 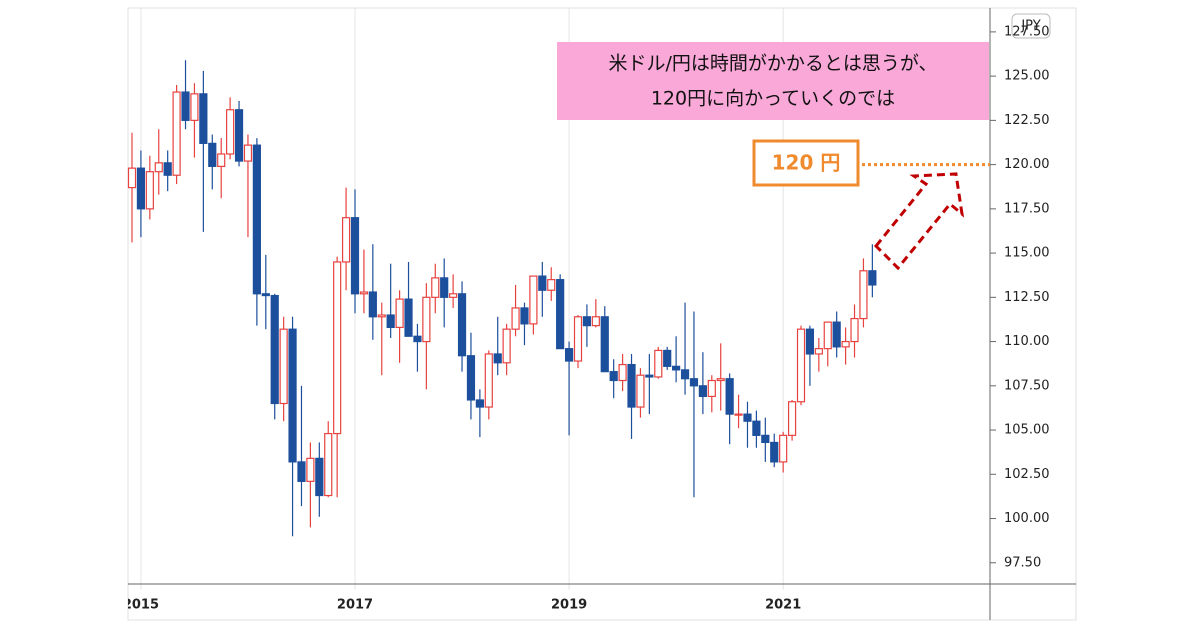 What do you see at coordinates (1027, 253) in the screenshot?
I see `y-tick-label: 115.00` at bounding box center [1027, 253].